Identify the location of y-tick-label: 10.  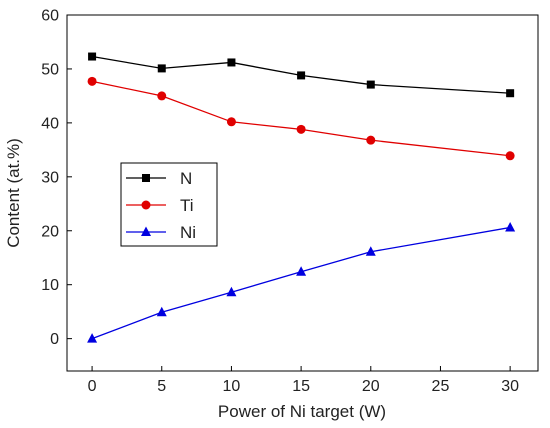
(50, 285).